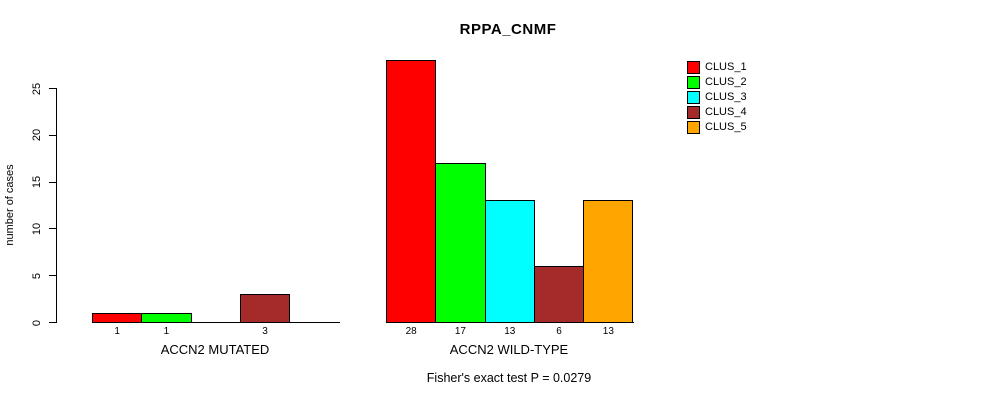 This screenshot has width=990, height=400. What do you see at coordinates (37, 88) in the screenshot?
I see `y-axis-tick-label: 25` at bounding box center [37, 88].